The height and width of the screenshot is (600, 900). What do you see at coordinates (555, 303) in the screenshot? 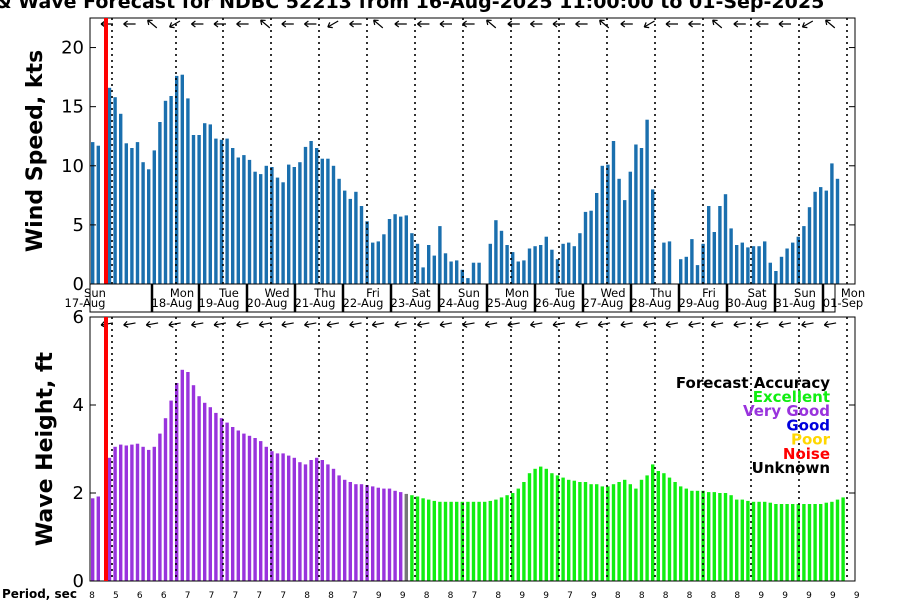
I see `day-date-label: 26-Aug` at bounding box center [555, 303].